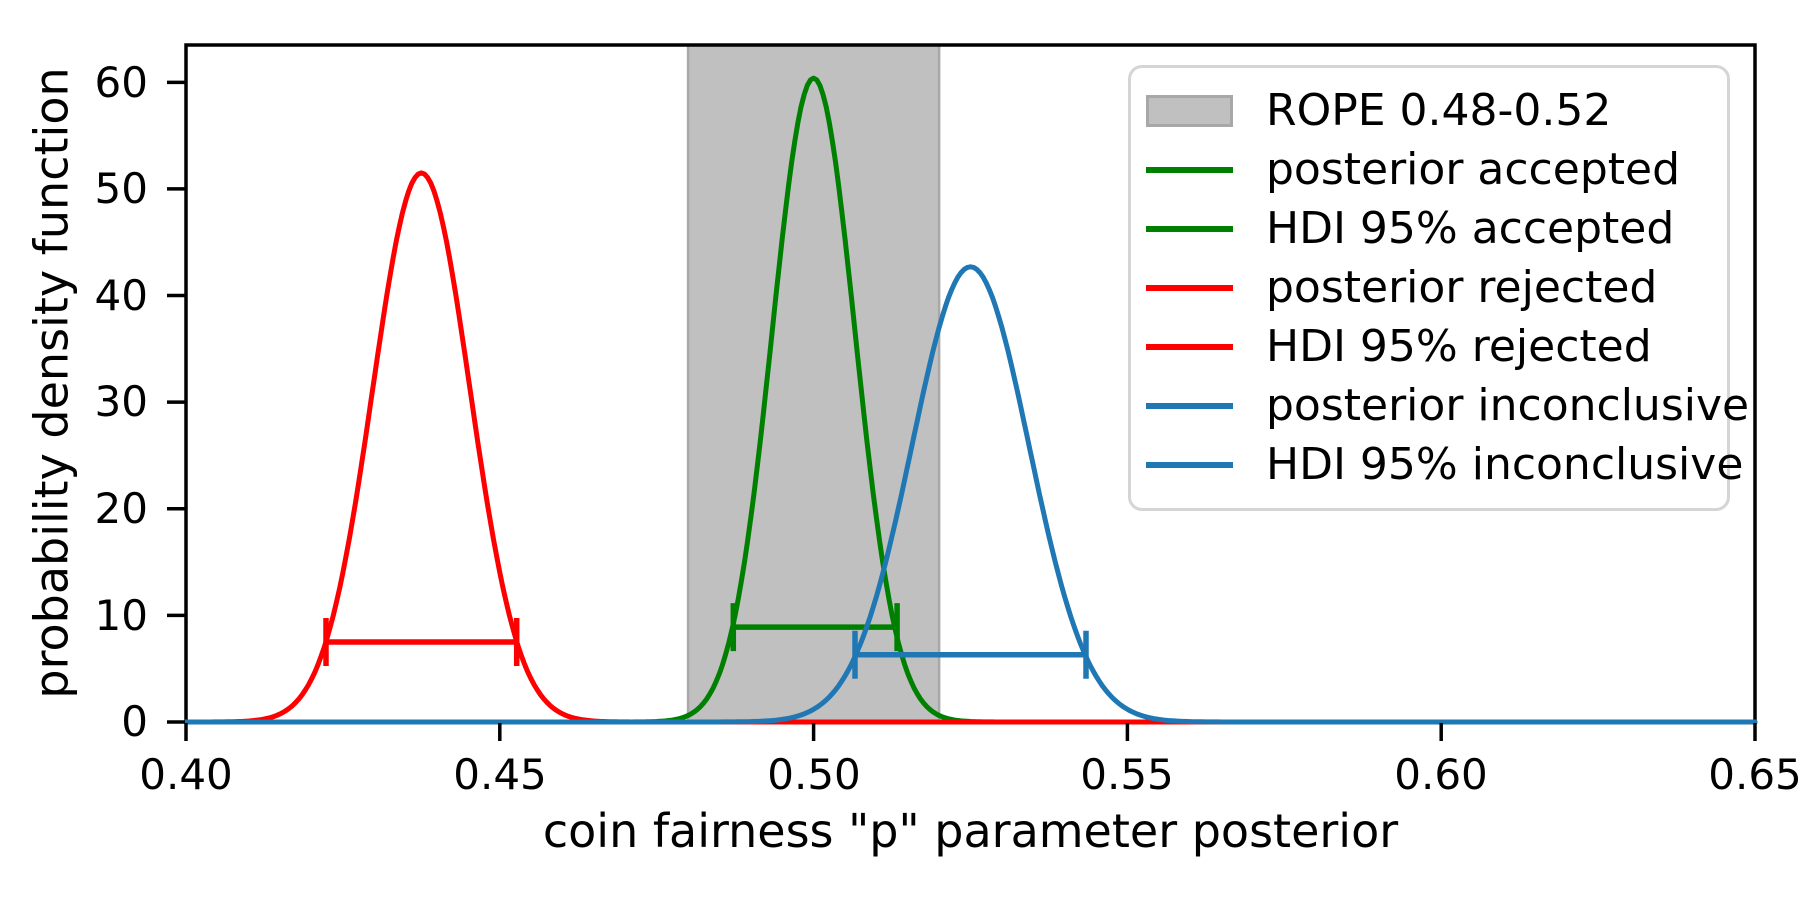  What do you see at coordinates (813, 383) in the screenshot?
I see `rope-band` at bounding box center [813, 383].